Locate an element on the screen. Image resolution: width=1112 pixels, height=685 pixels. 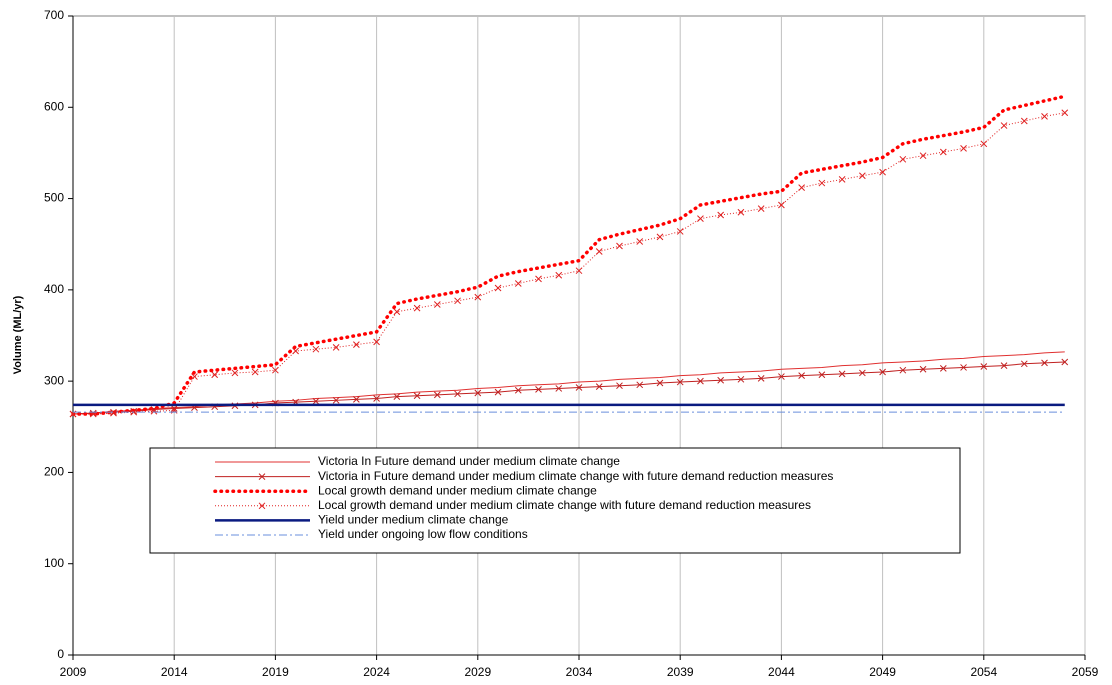
legend-label: Yield under medium climate change is located at coordinates (413, 520).